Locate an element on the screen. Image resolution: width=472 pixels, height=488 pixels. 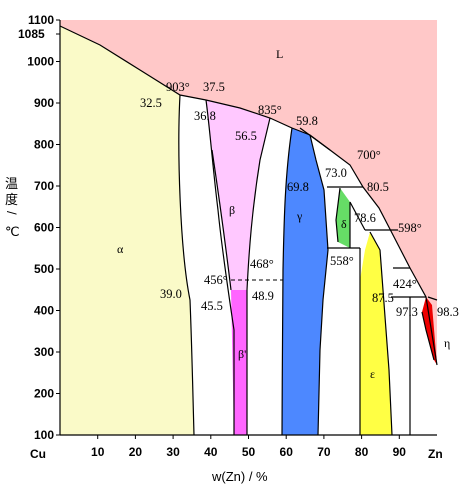
y-tick-label: 200 is located at coordinates (44, 394).